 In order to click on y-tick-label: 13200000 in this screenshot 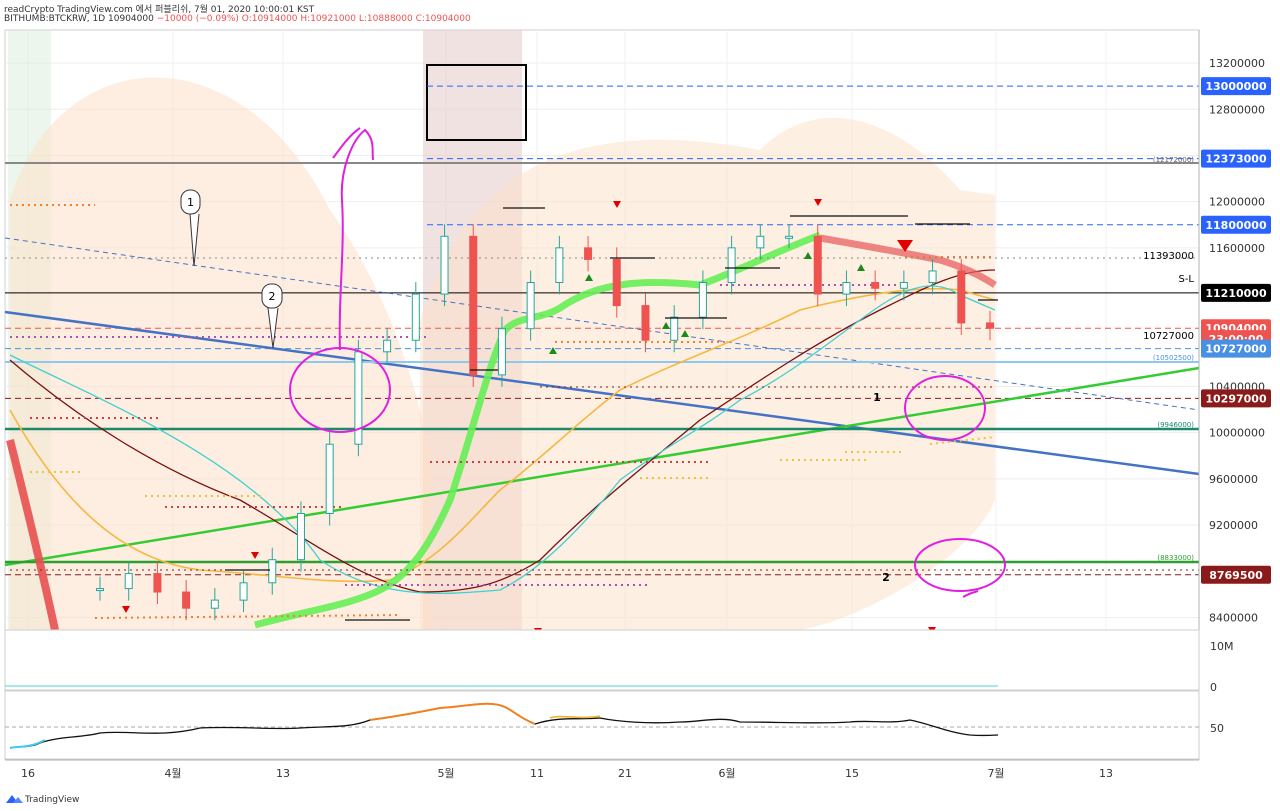, I will do `click(1237, 63)`.